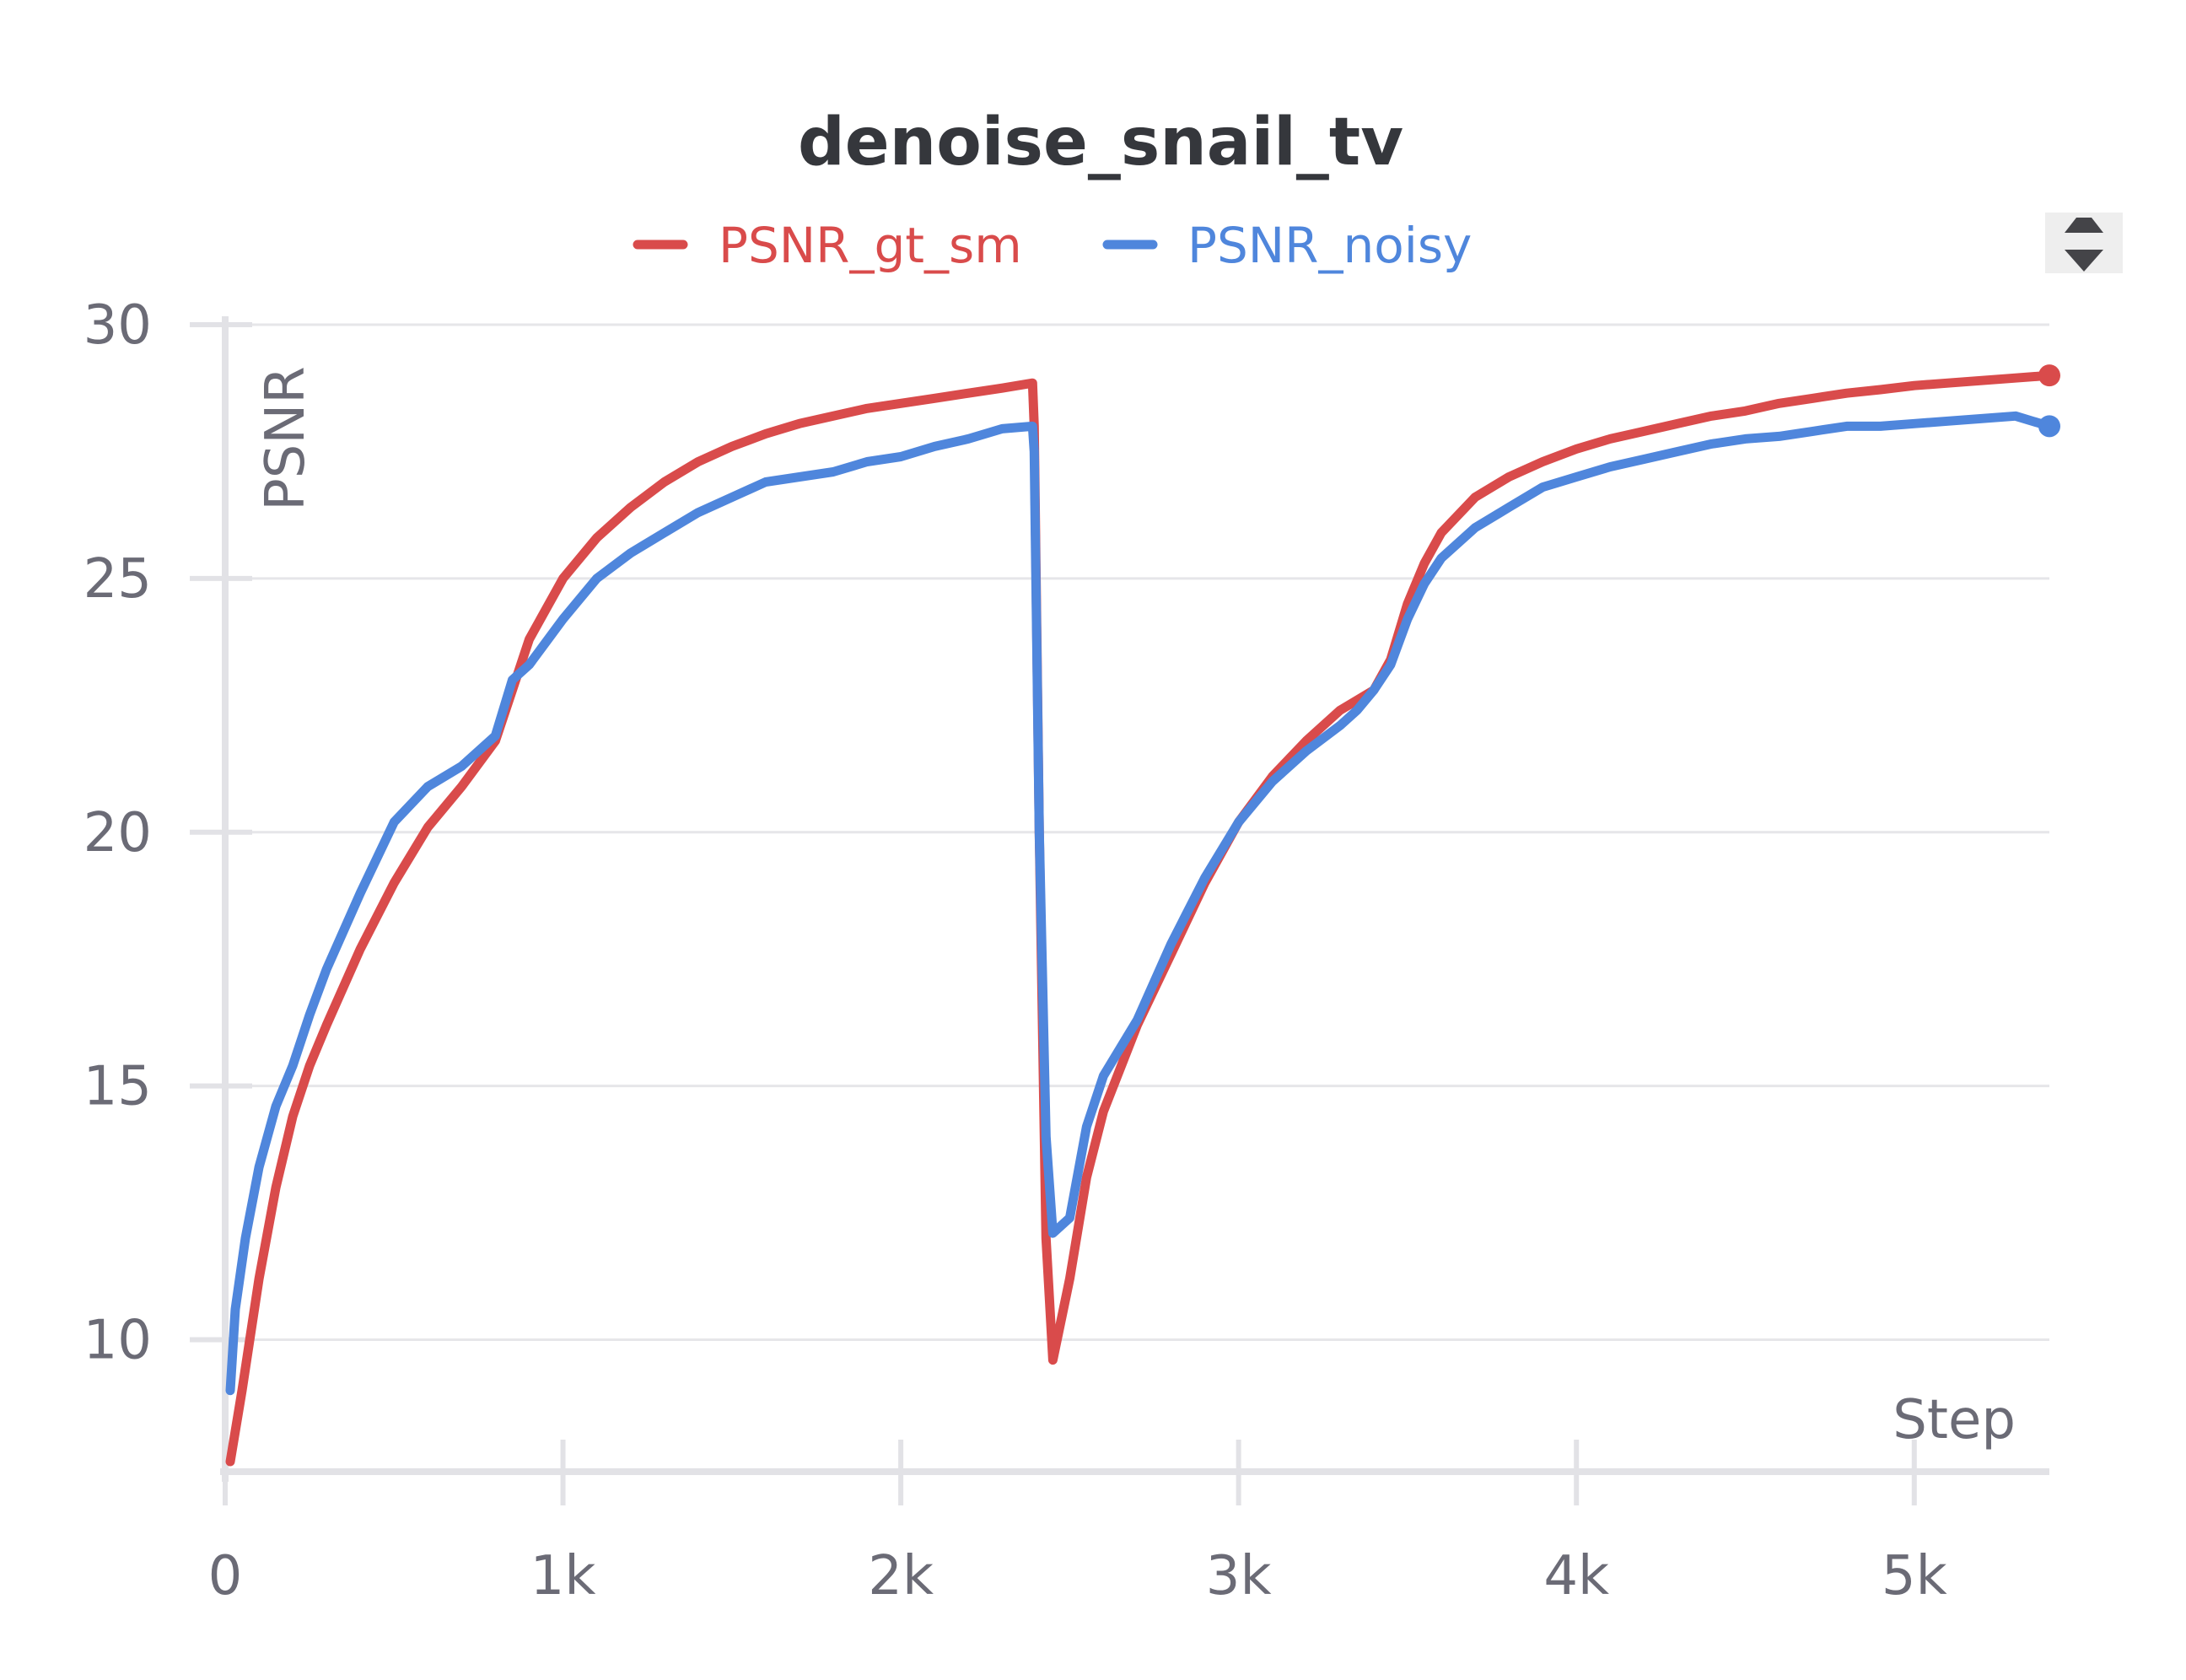 The height and width of the screenshot is (1680, 2186). I want to click on chart-title: denoise_snail_tv, so click(1100, 143).